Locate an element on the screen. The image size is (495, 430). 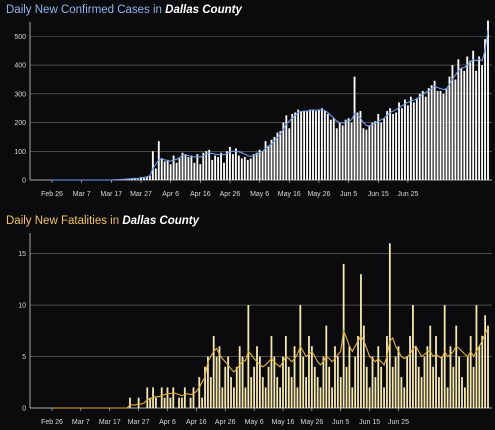
cases-y-tick-label: 400 is located at coordinates (20, 66).